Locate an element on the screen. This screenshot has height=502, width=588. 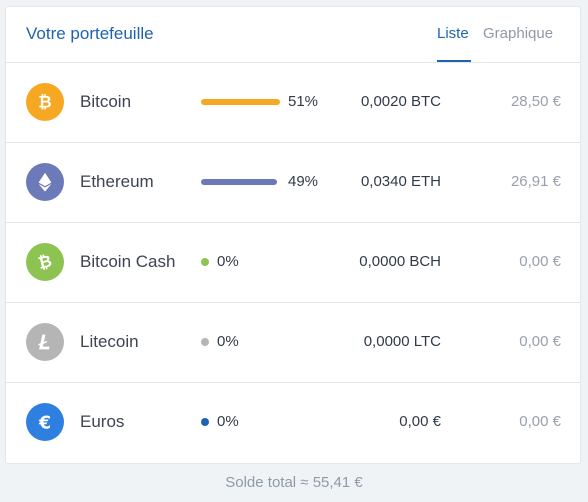
asset-amount: 0,0020 BTC is located at coordinates (400, 101).